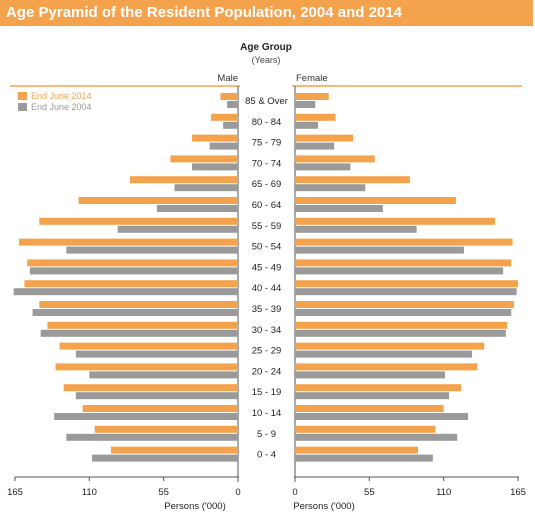 Image resolution: width=535 pixels, height=525 pixels. What do you see at coordinates (267, 392) in the screenshot?
I see `age-group-label: 15 - 19` at bounding box center [267, 392].